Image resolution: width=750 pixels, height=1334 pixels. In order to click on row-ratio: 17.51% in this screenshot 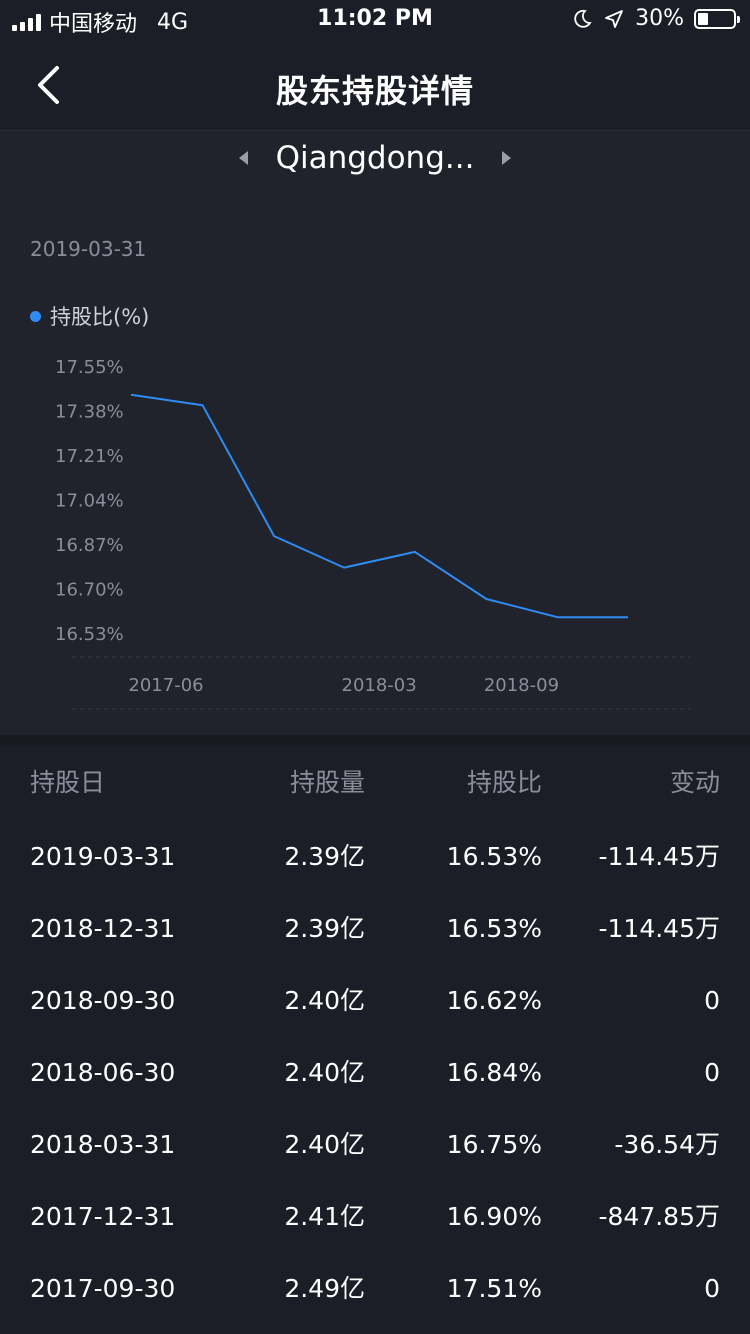, I will do `click(494, 1288)`.